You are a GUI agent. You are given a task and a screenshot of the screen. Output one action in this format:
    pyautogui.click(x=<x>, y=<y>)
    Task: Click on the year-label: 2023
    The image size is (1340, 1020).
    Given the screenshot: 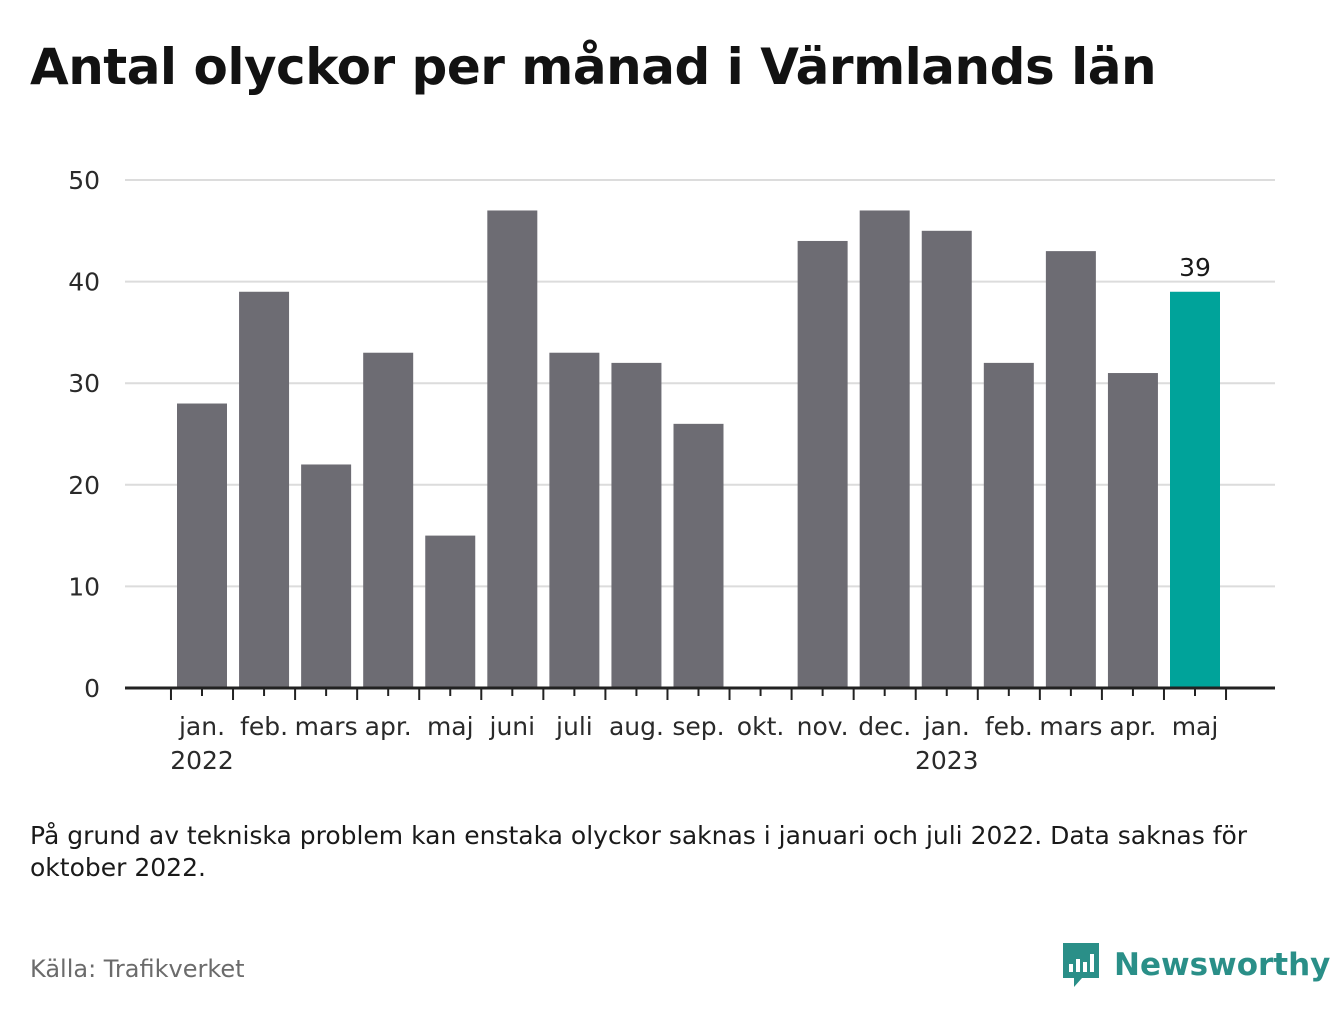 What is the action you would take?
    pyautogui.click(x=947, y=760)
    